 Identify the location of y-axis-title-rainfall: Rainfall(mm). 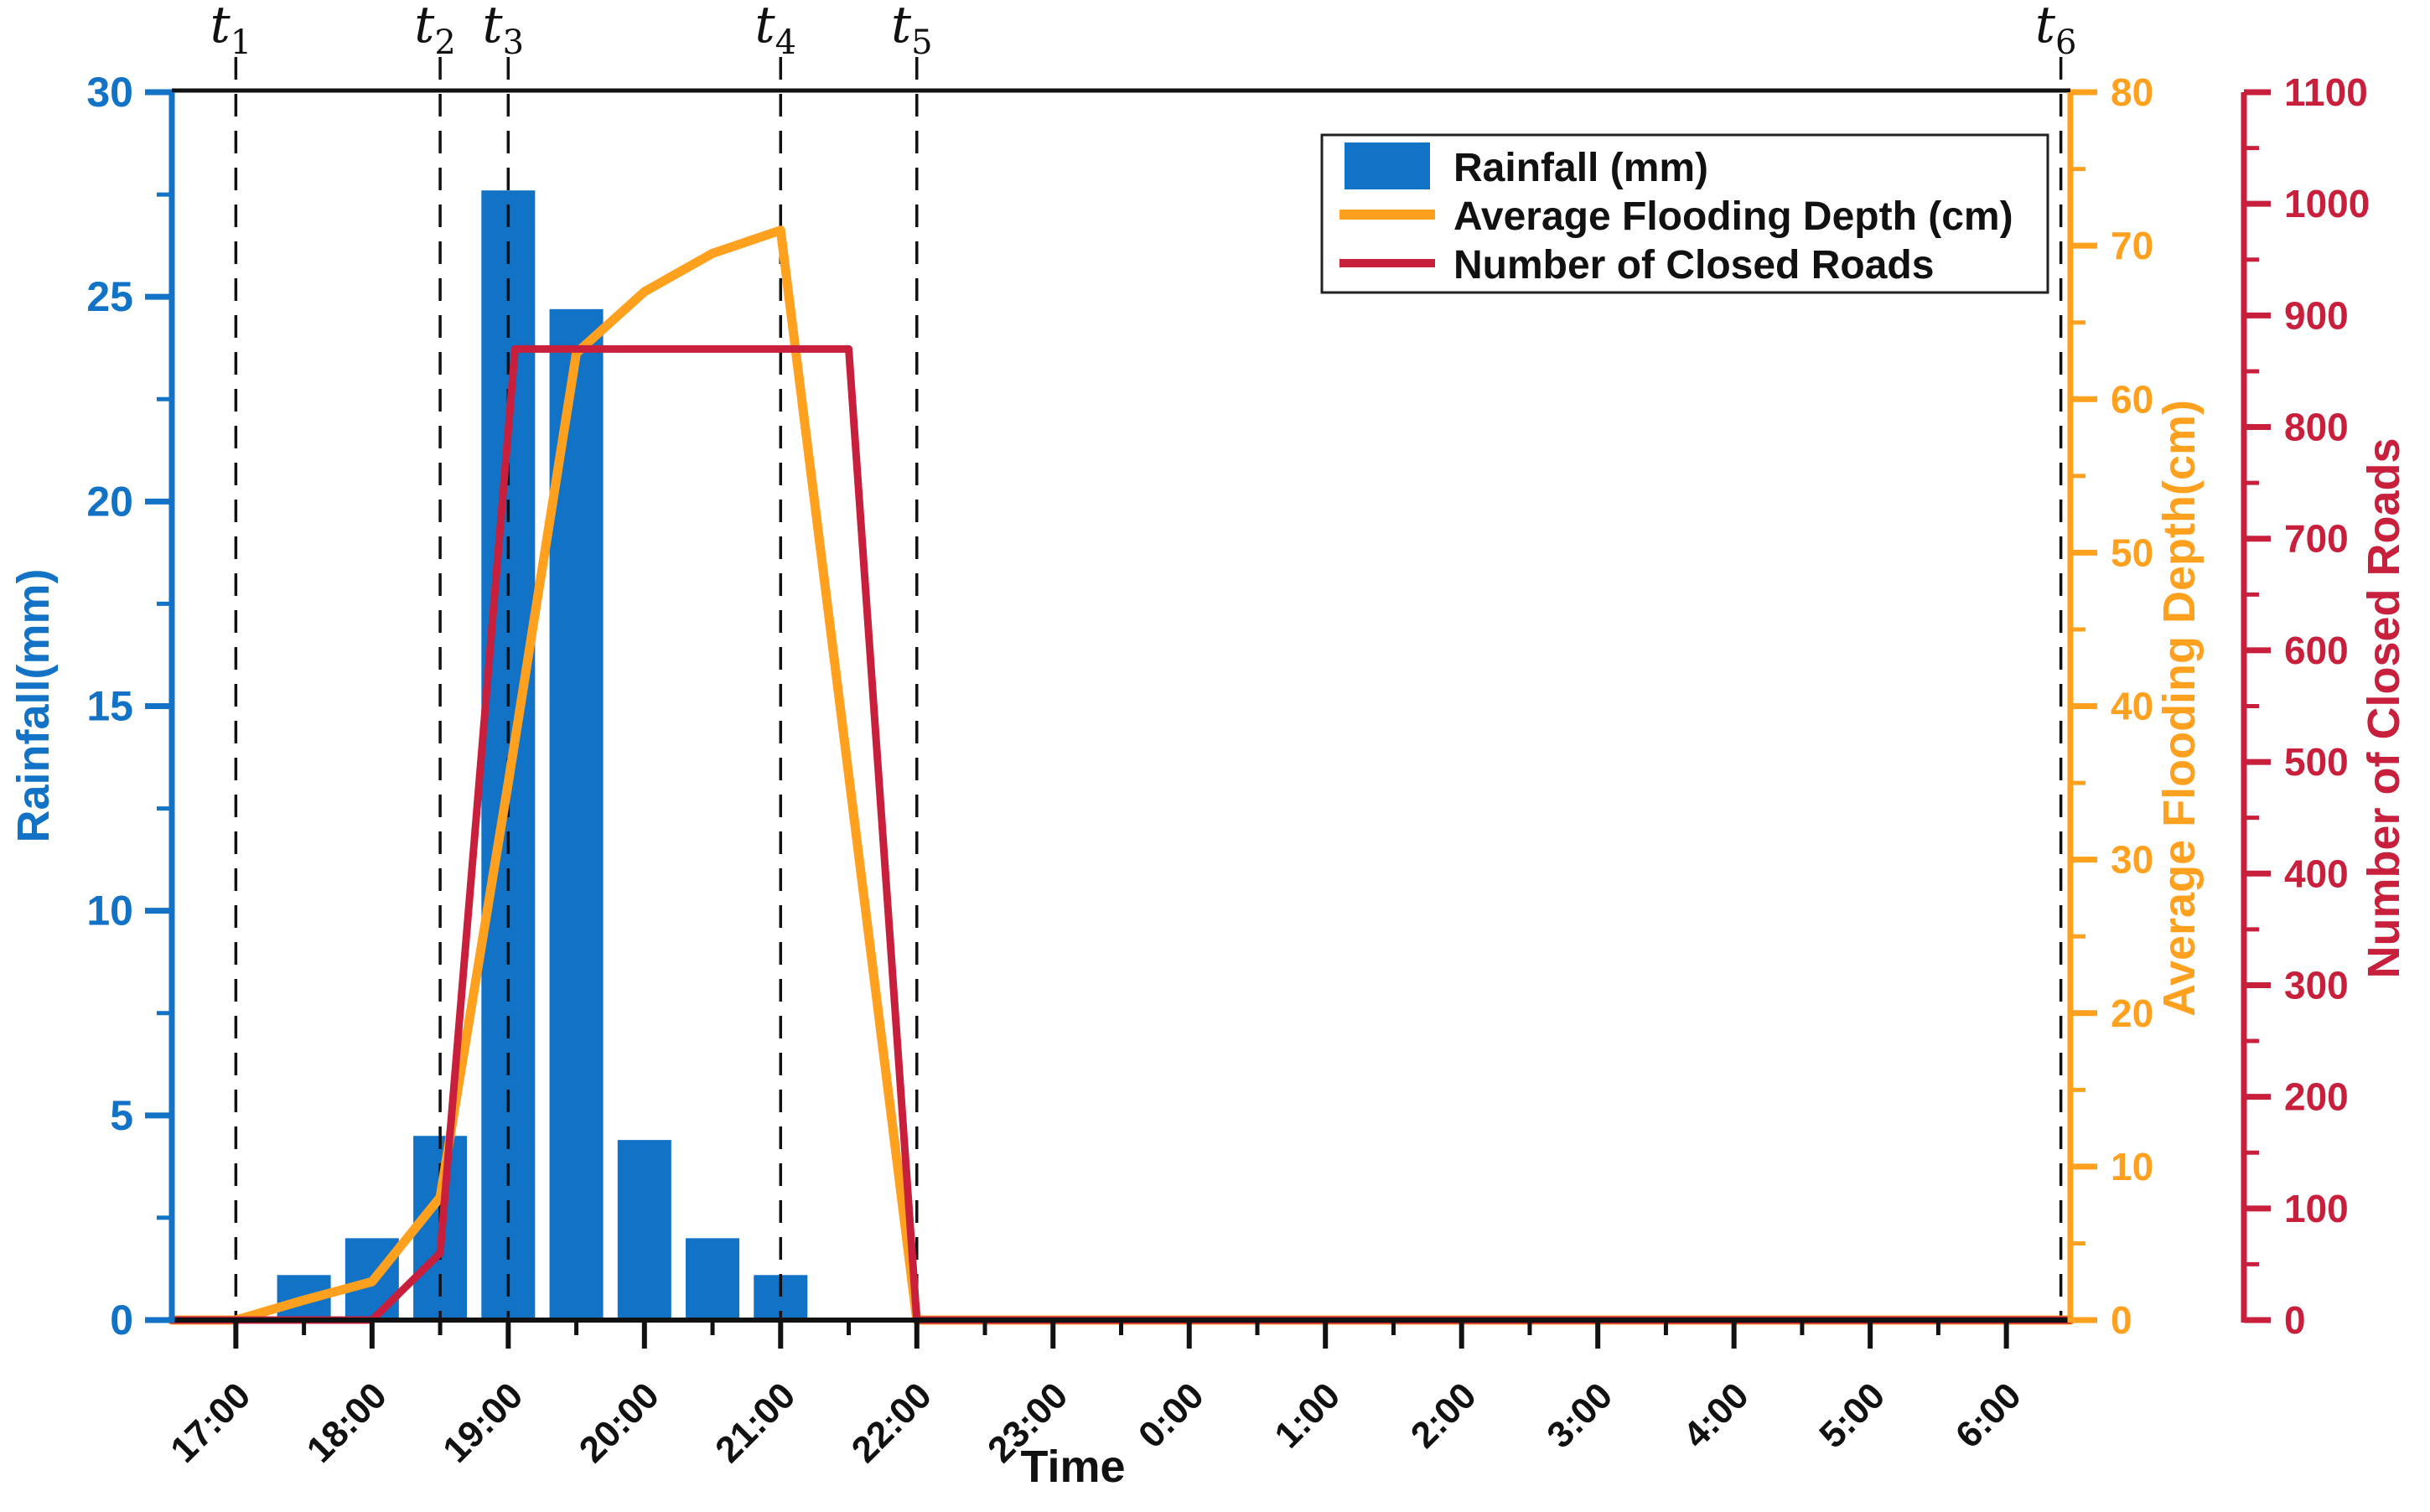
(34, 705).